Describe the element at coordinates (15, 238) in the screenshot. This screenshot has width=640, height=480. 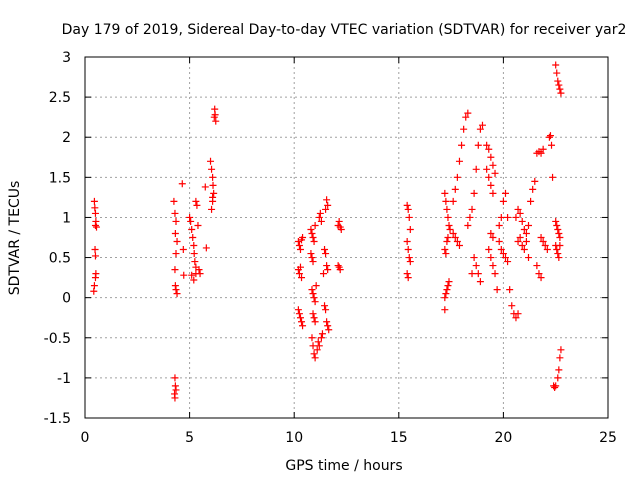
I see `y-axis-label: SDTVAR / TECUs` at that location.